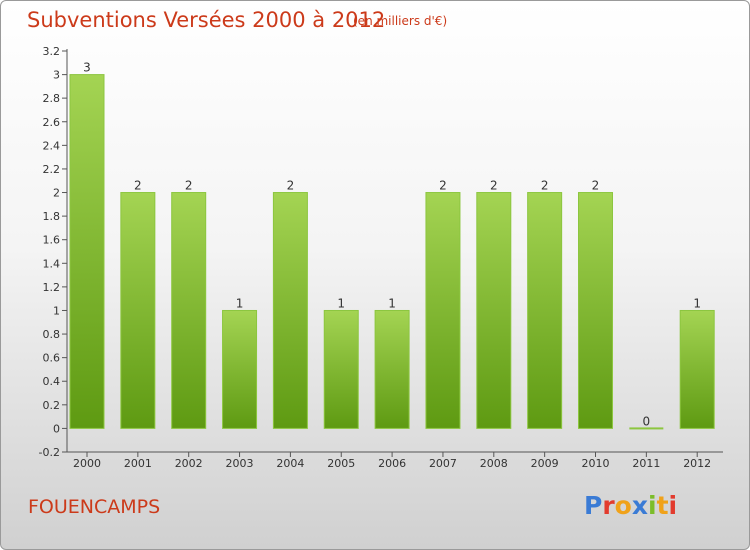  What do you see at coordinates (56, 193) in the screenshot?
I see `y-tick-label: 2` at bounding box center [56, 193].